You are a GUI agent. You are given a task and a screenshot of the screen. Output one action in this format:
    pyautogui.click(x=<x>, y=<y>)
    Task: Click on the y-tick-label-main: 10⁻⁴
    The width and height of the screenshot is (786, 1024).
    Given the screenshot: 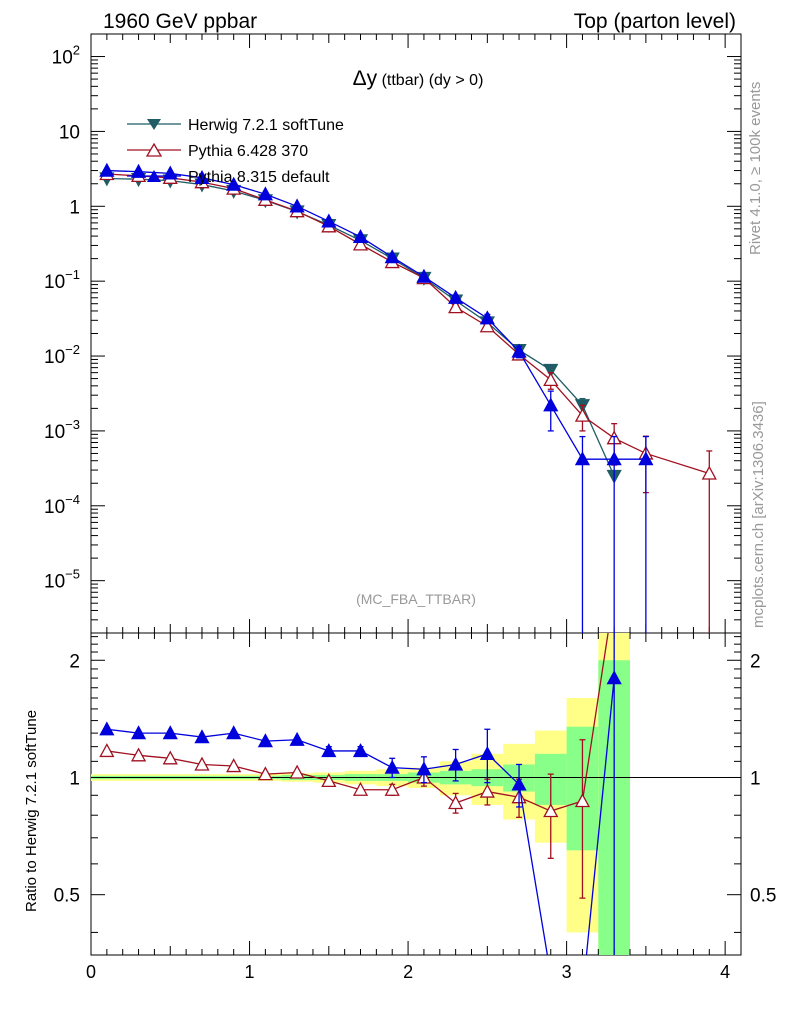 What is the action you would take?
    pyautogui.click(x=62, y=505)
    